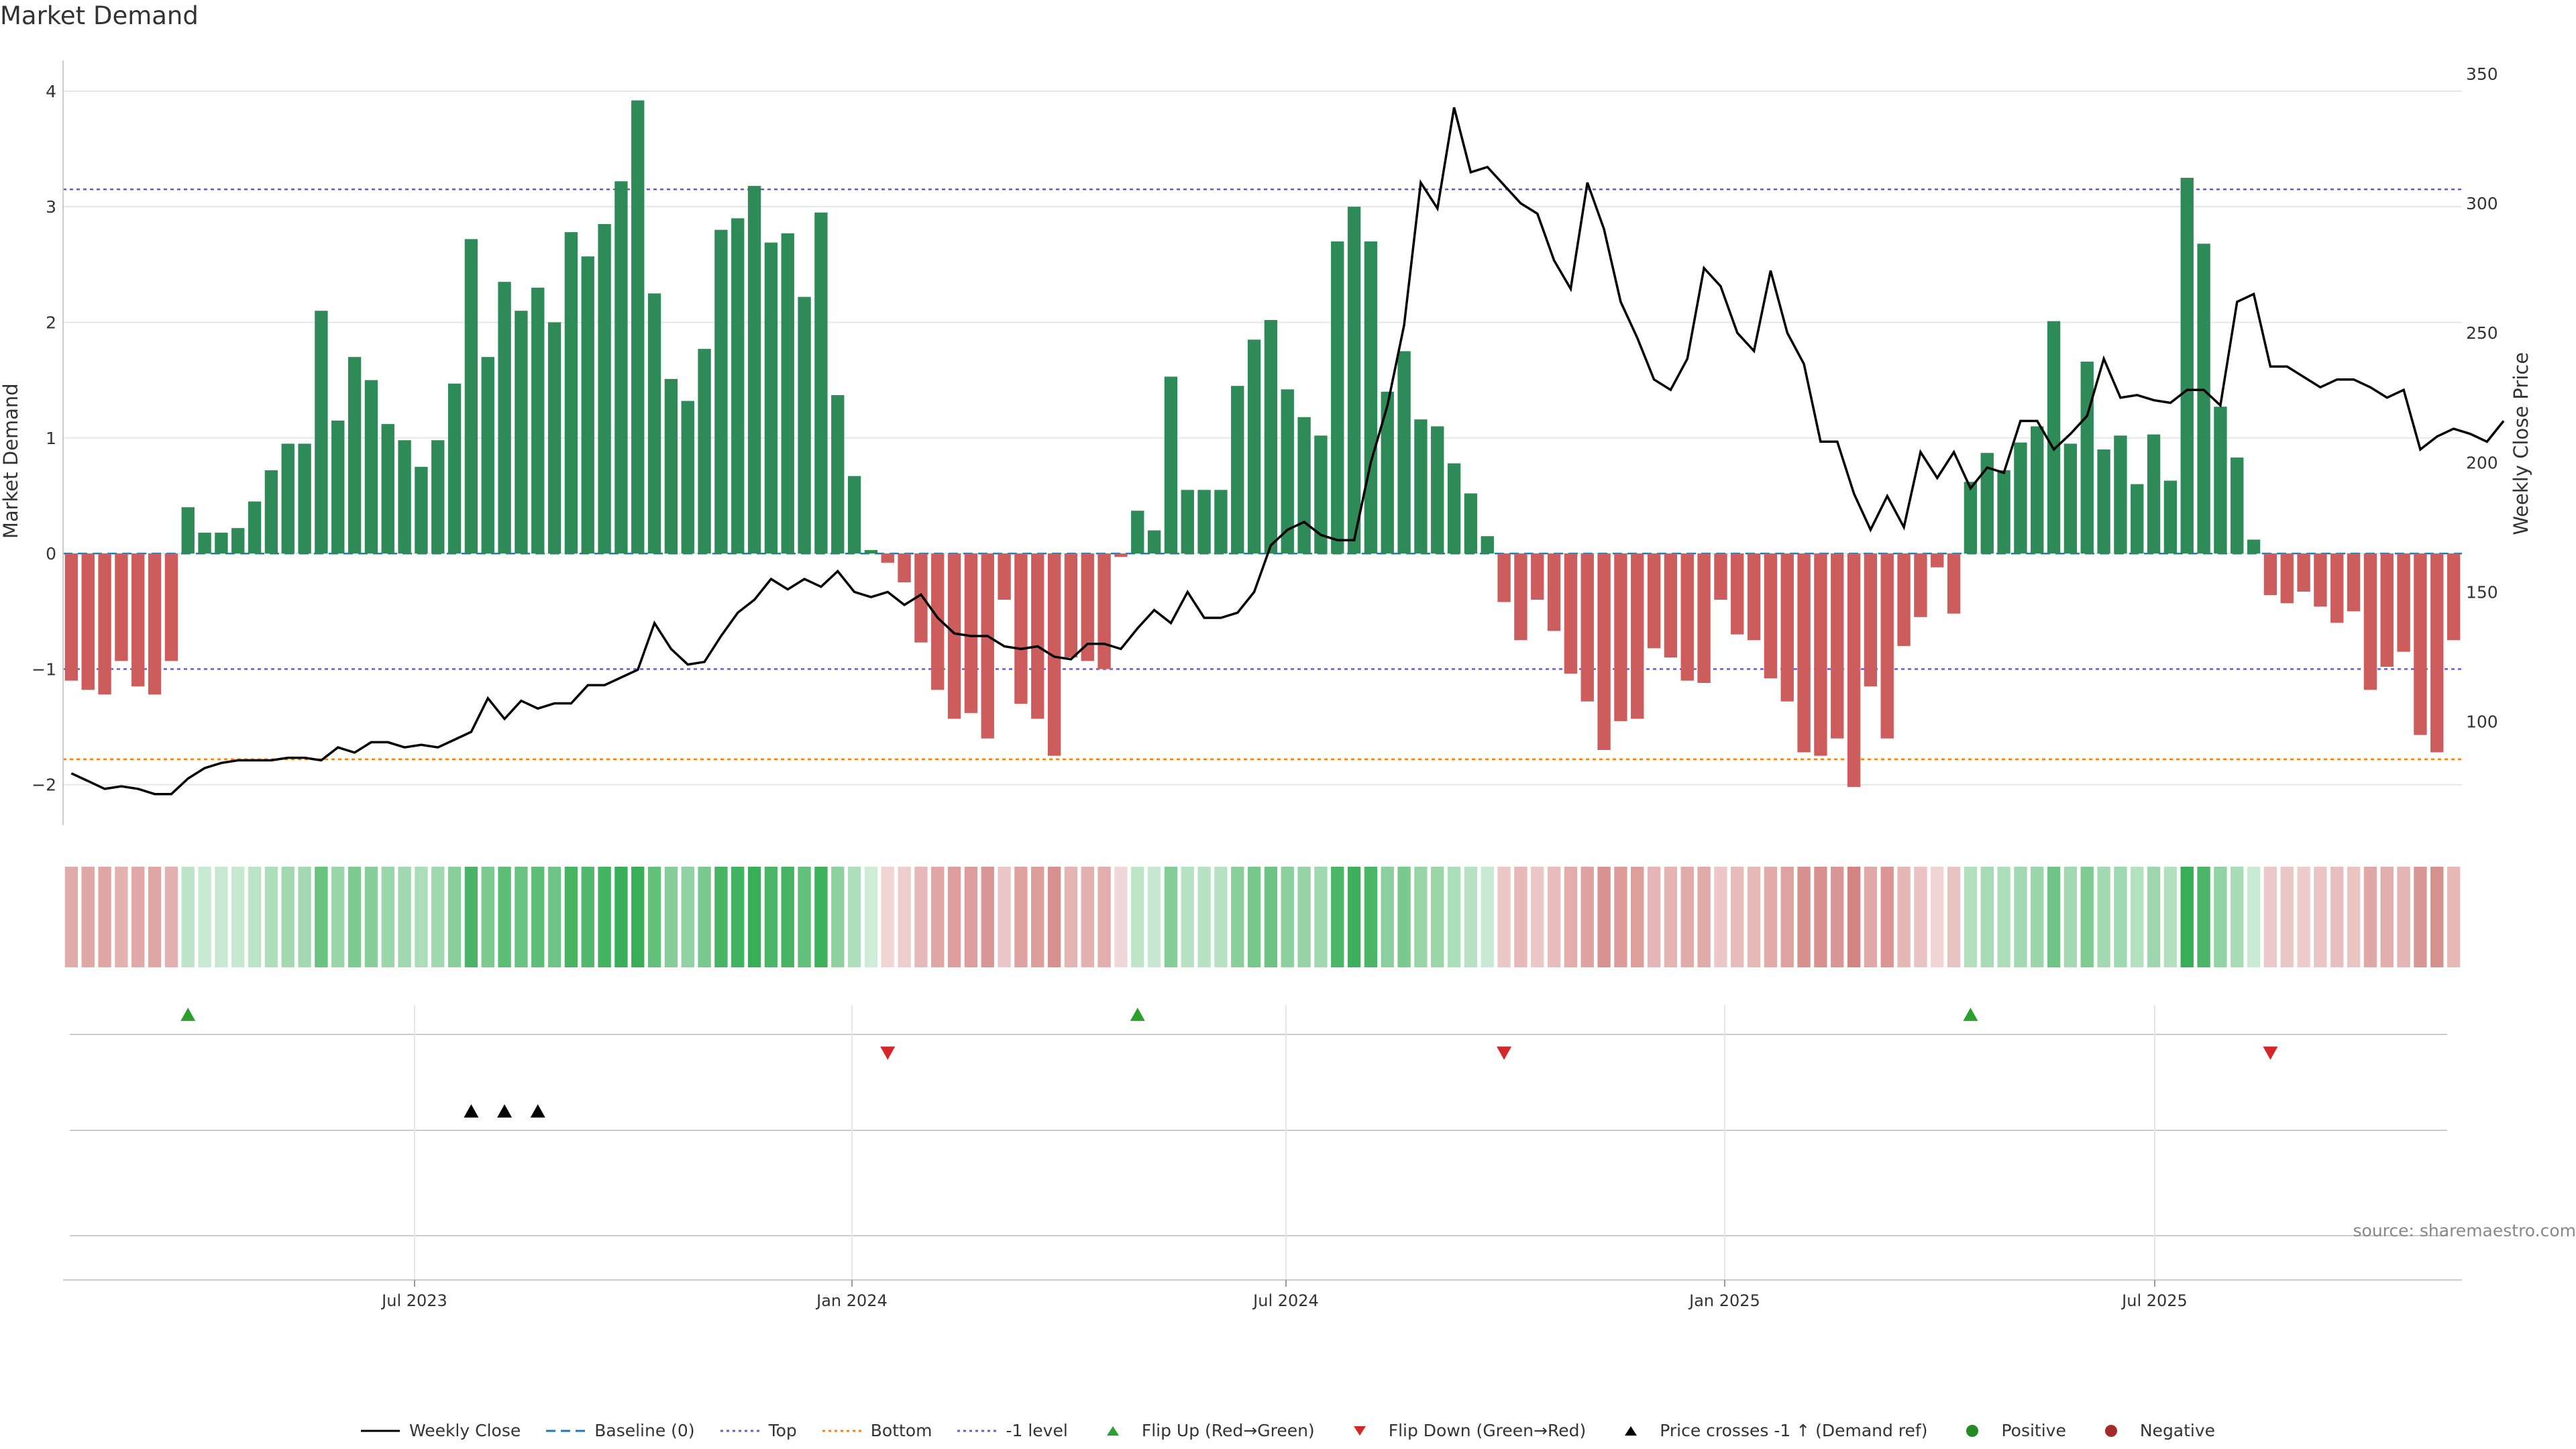  I want to click on x-tick-label: Jan 2025, so click(1724, 1300).